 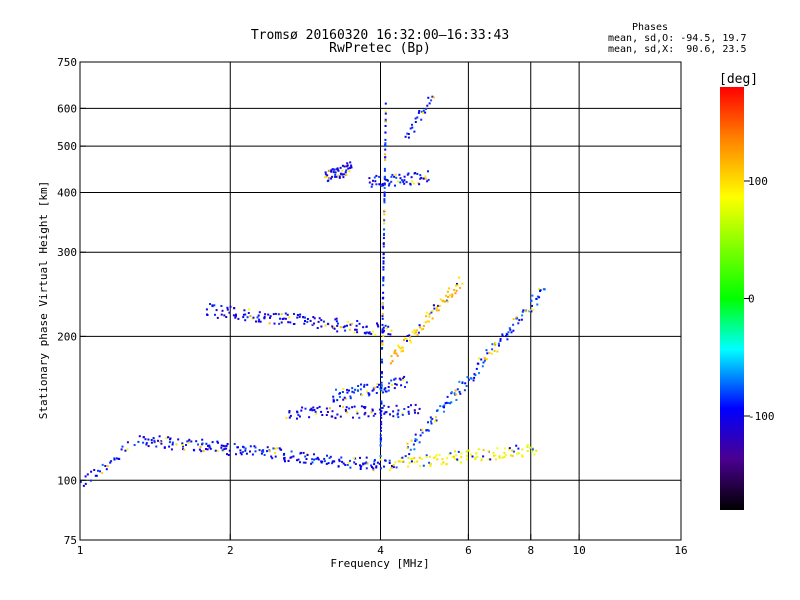 What do you see at coordinates (380, 48) in the screenshot?
I see `chart-subtitle: RwPretec (Bp)` at bounding box center [380, 48].